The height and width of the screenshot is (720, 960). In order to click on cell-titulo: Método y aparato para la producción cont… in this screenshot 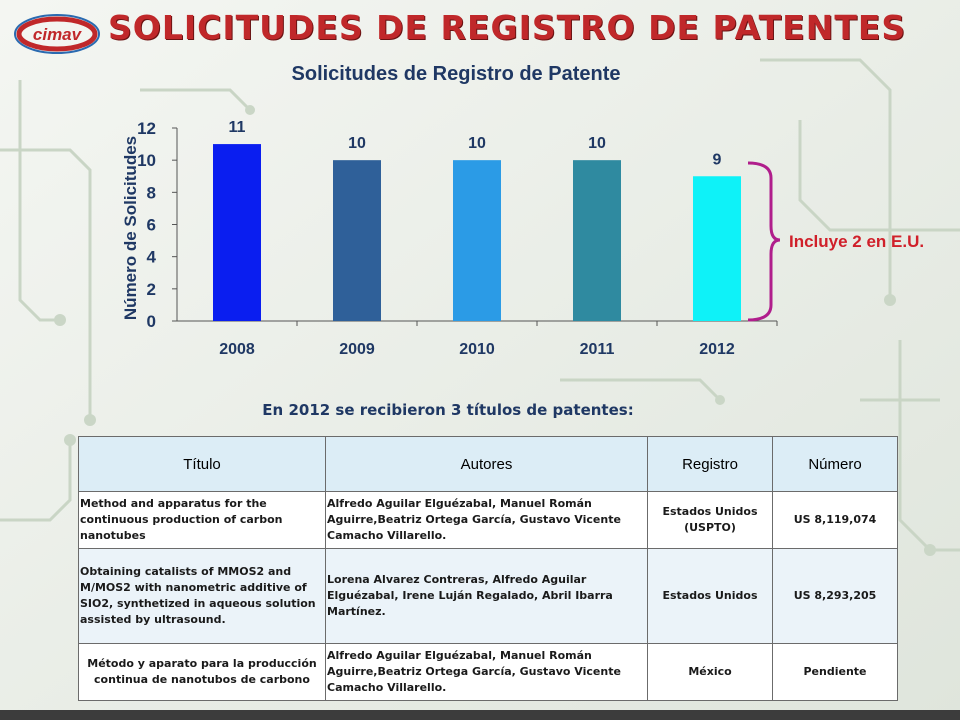, I will do `click(202, 672)`.